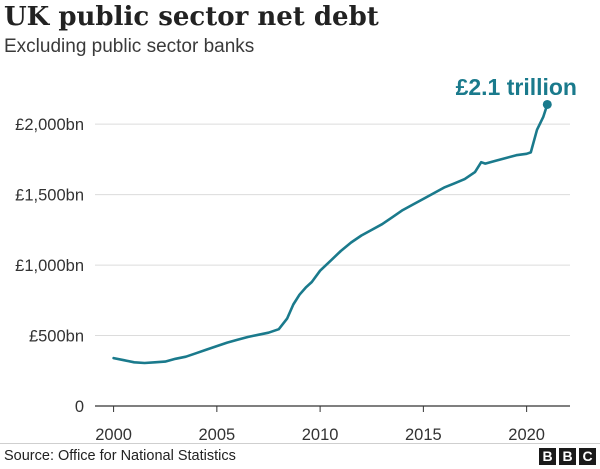  What do you see at coordinates (49, 266) in the screenshot?
I see `y-tick-label: £1,000bn` at bounding box center [49, 266].